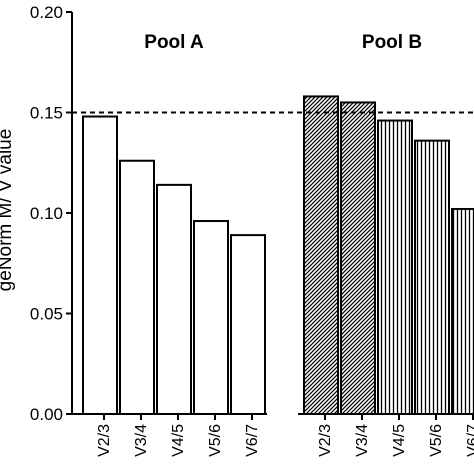 This screenshot has width=474, height=474. I want to click on y-tick-label: 0.00, so click(46, 414).